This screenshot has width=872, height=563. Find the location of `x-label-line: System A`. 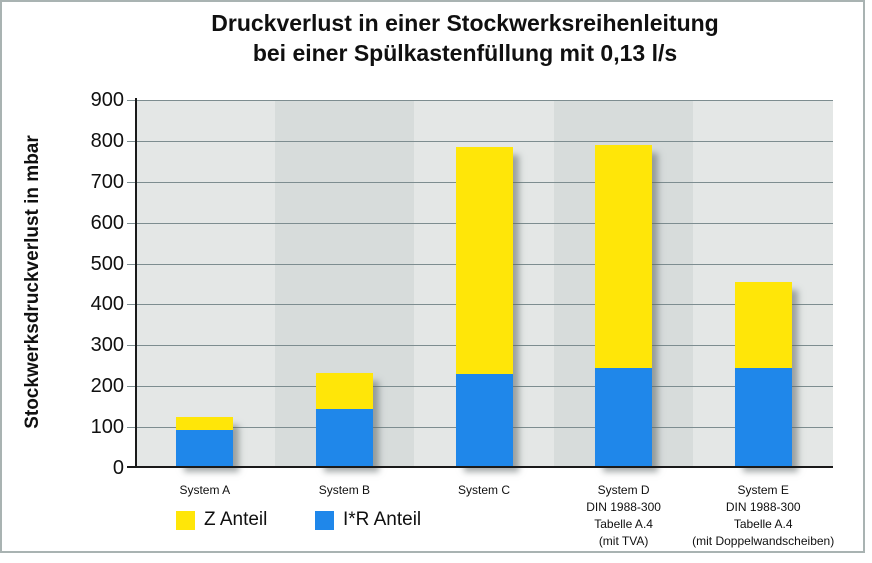

x-label-line: System A is located at coordinates (205, 490).